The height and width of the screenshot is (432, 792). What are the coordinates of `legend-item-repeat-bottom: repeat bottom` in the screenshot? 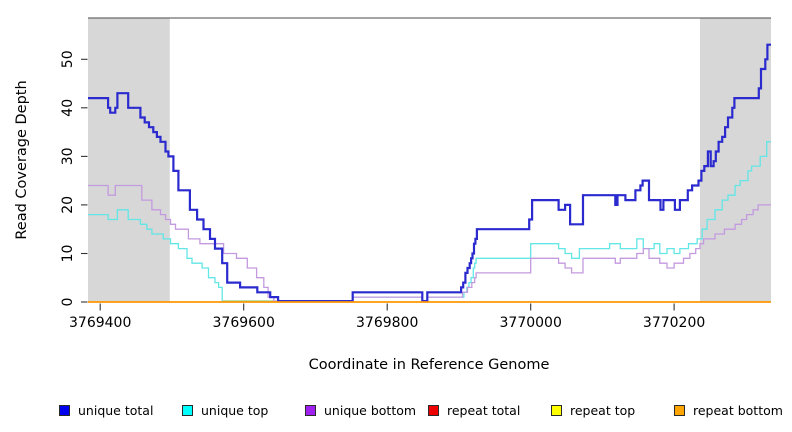 It's located at (728, 410).